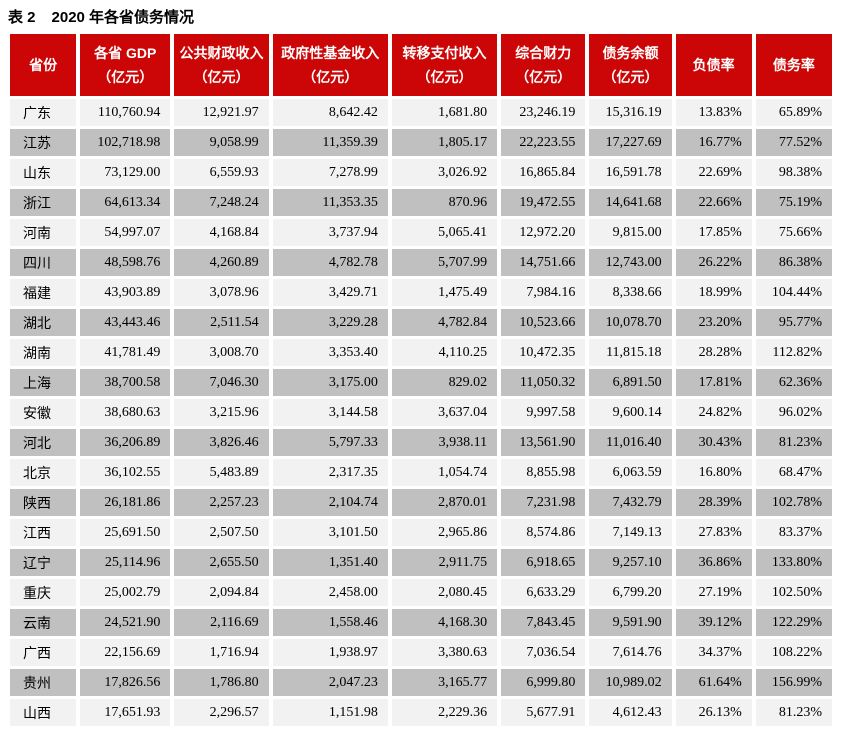 This screenshot has width=842, height=744. I want to click on value-cell: 3,215.96, so click(221, 412).